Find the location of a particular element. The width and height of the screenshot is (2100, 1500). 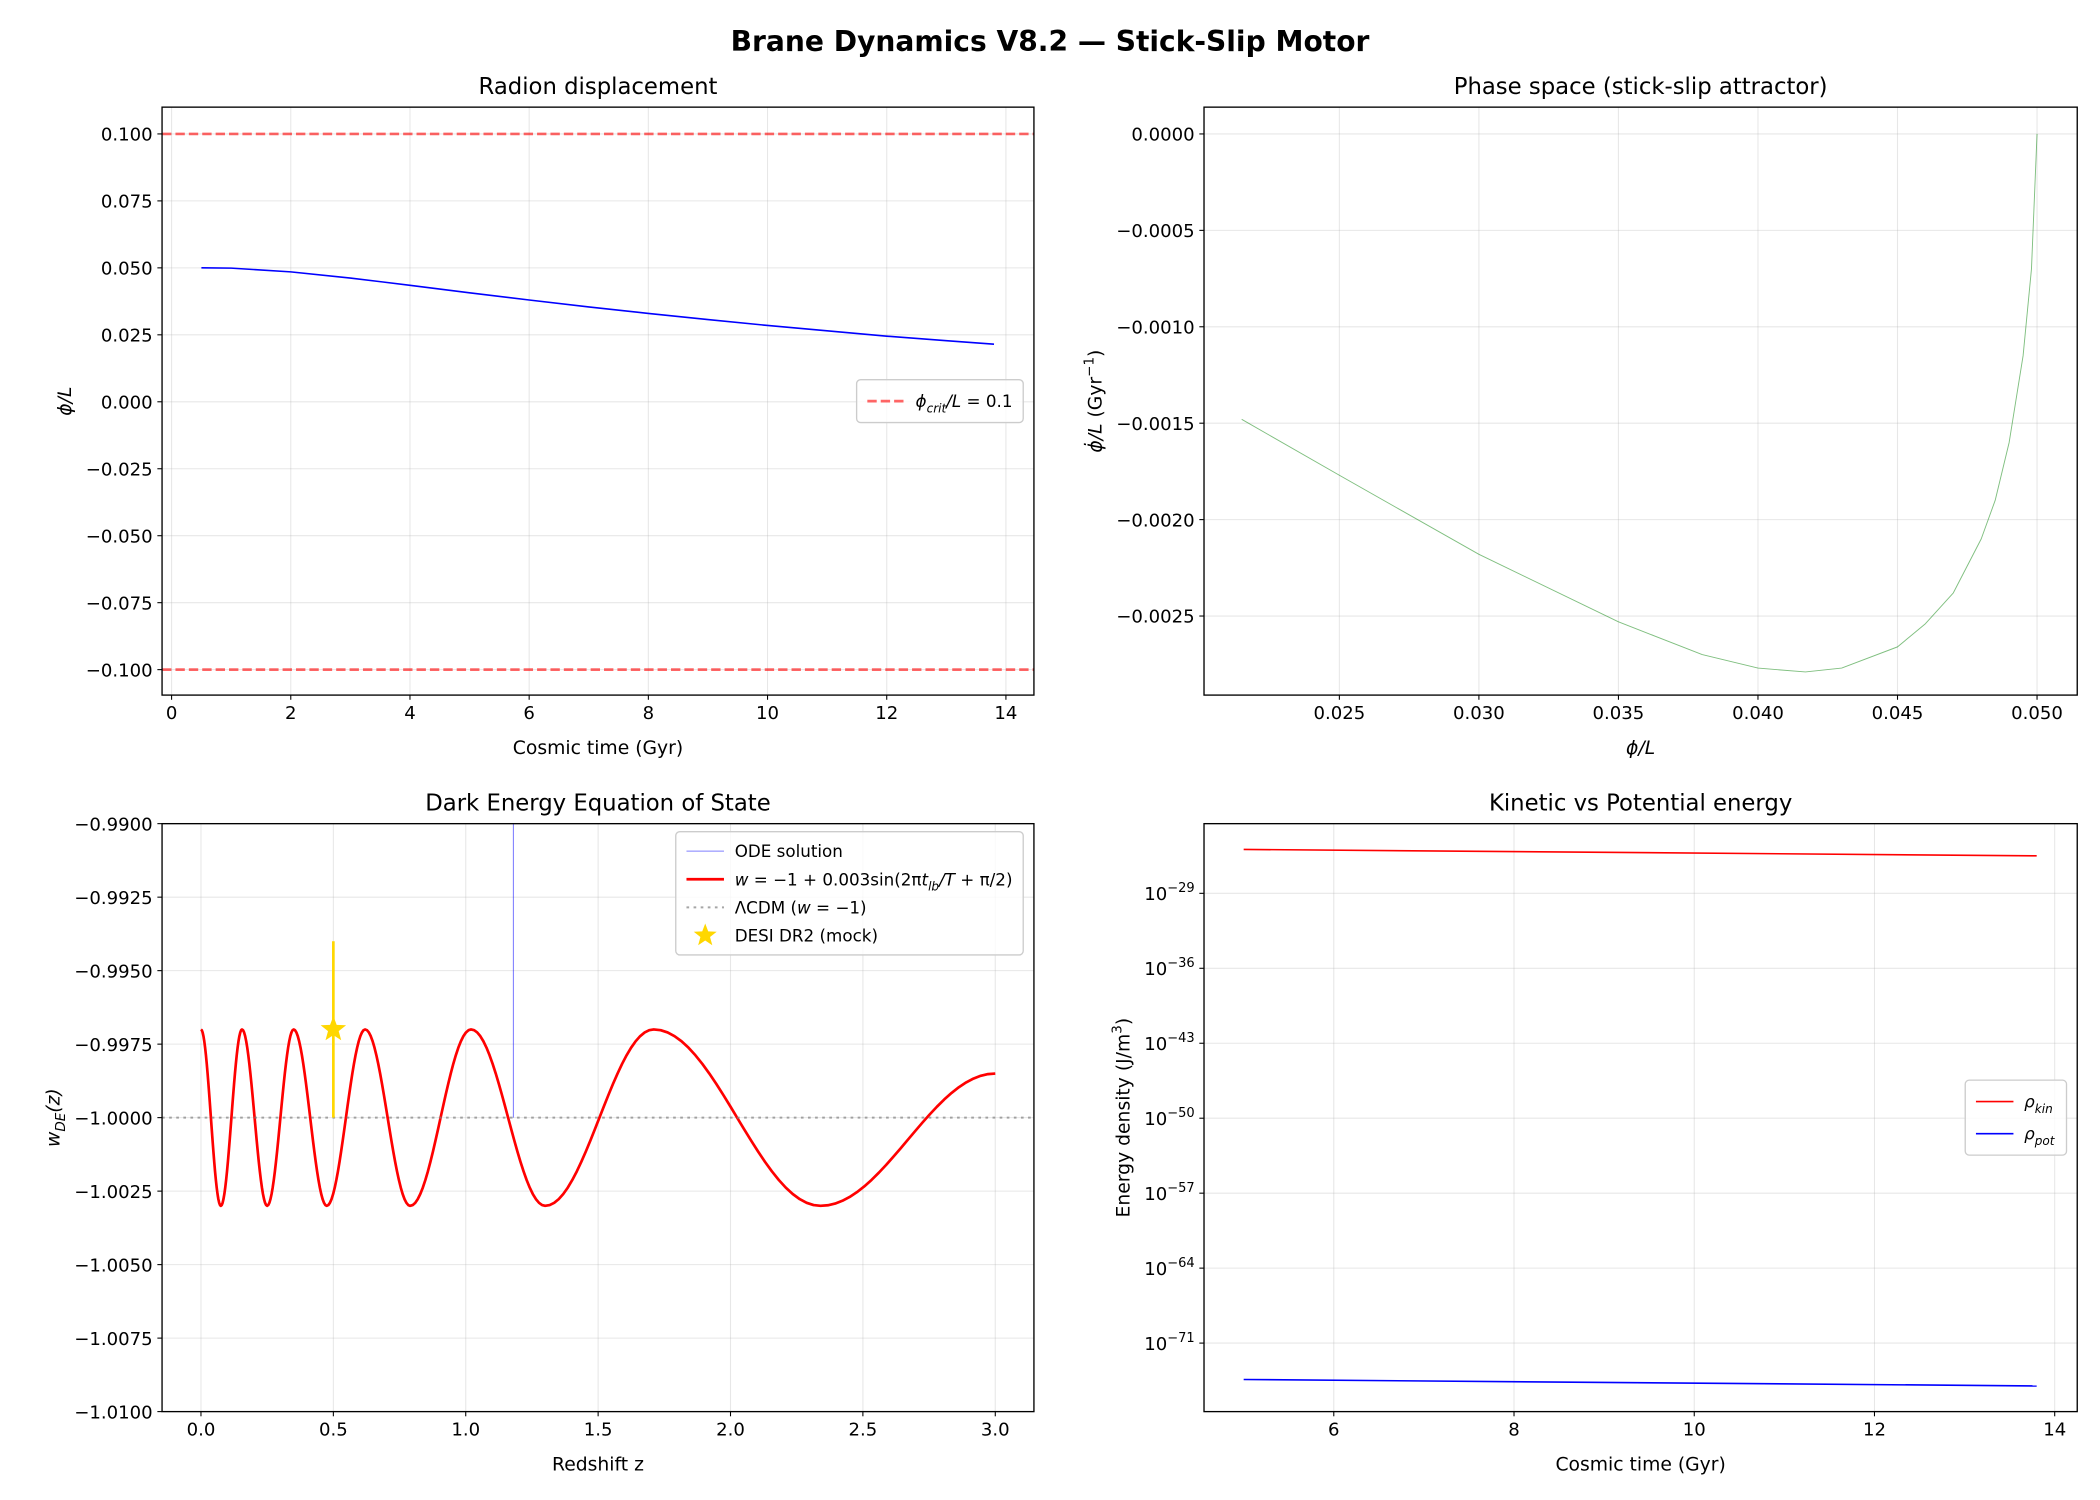

y-tick-label: 10−71 is located at coordinates (1169, 1343).